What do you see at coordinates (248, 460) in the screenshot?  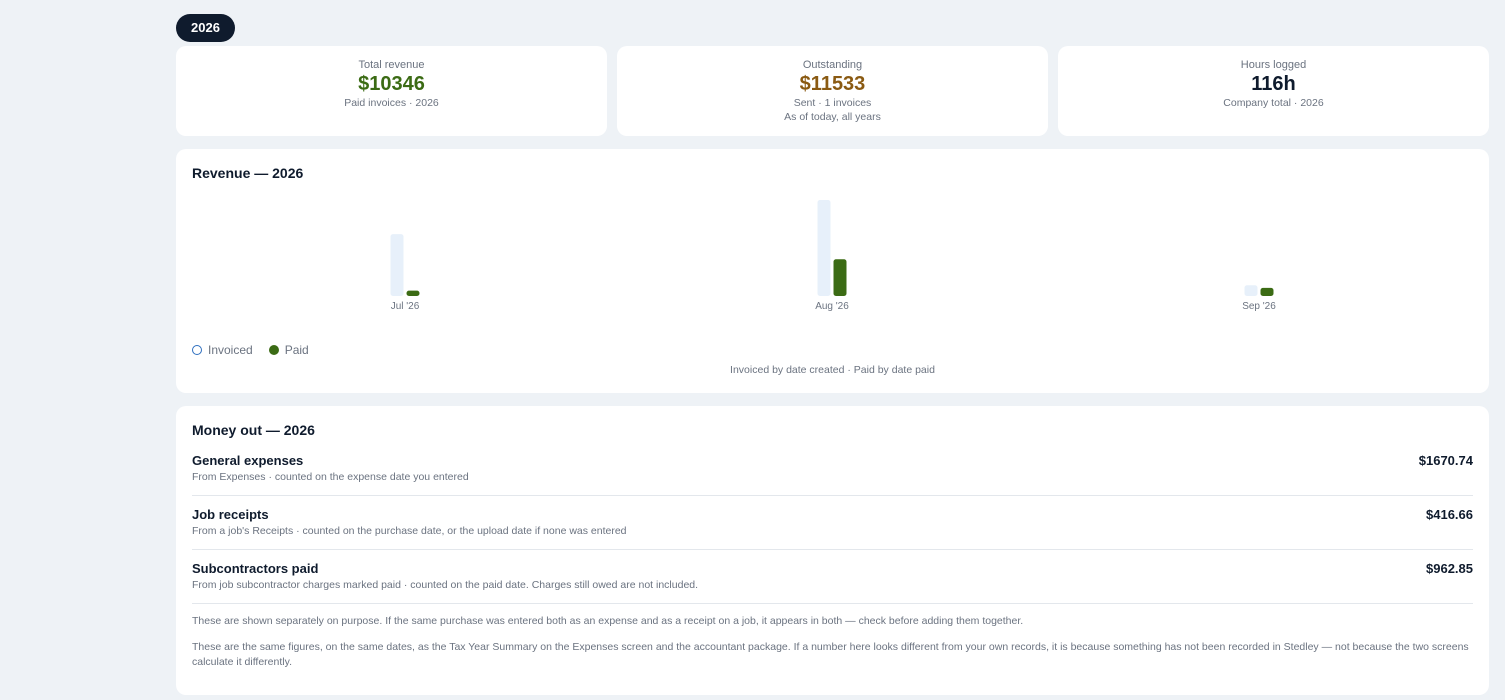 I see `money-row-name: General expenses` at bounding box center [248, 460].